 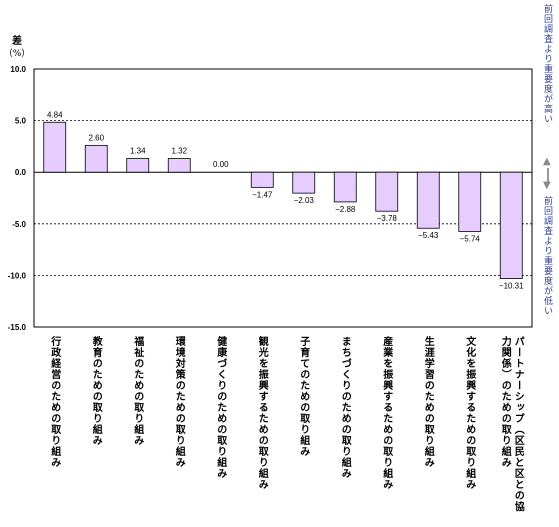 What do you see at coordinates (303, 396) in the screenshot?
I see `category-label-6: 子育てのための取り組み` at bounding box center [303, 396].